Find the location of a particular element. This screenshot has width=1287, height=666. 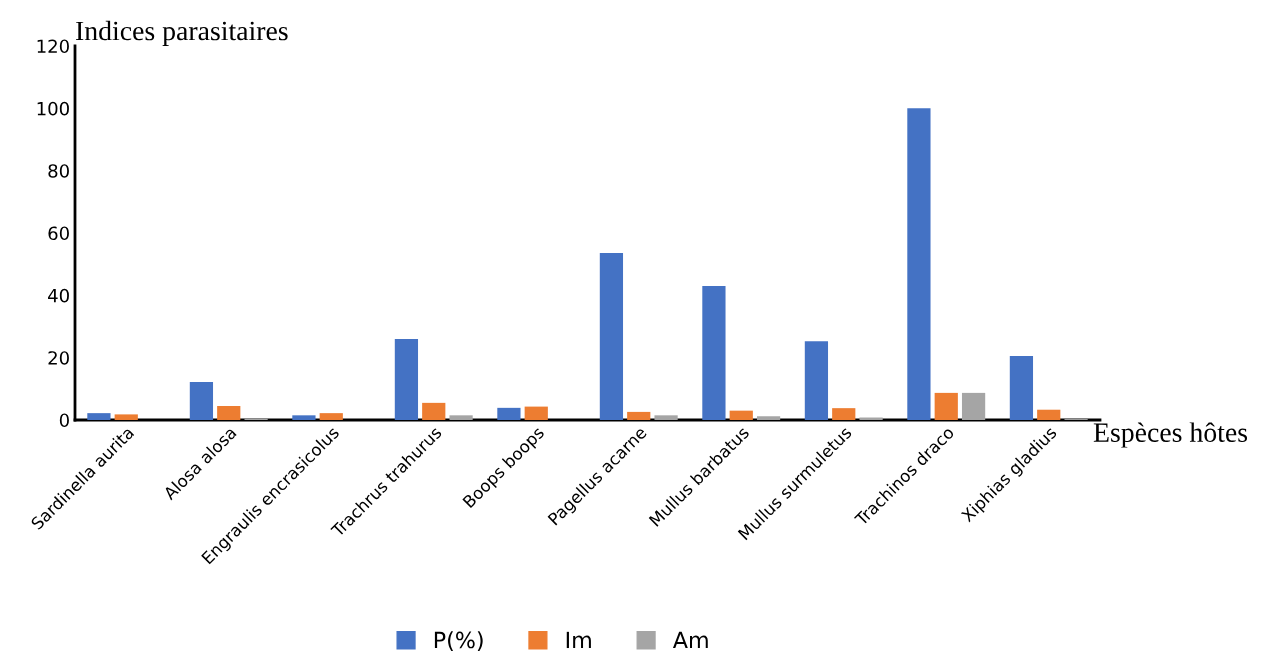

y-axis-title: Indices parasitaires is located at coordinates (182, 33).